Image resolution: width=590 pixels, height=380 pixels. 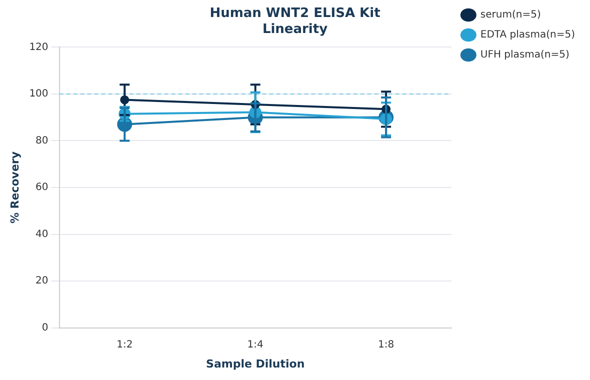 What do you see at coordinates (42, 234) in the screenshot?
I see `y-tick-label: 40` at bounding box center [42, 234].